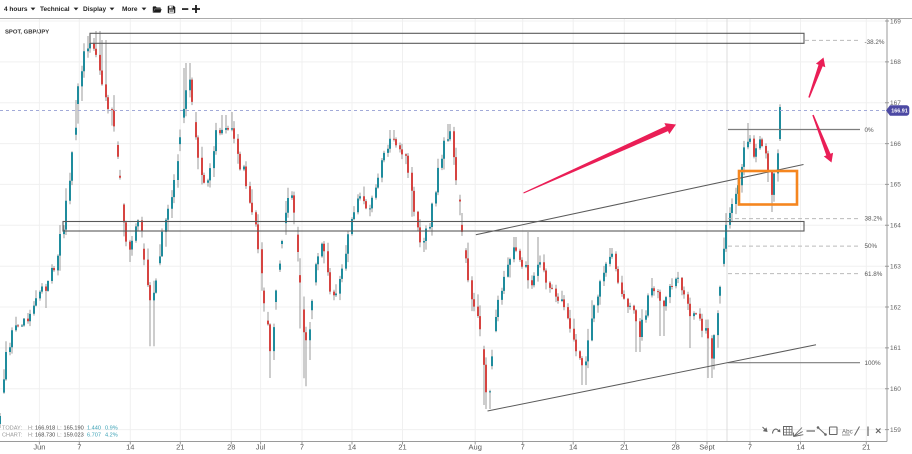  Describe the element at coordinates (895, 267) in the screenshot. I see `svg-text: 163` at that location.